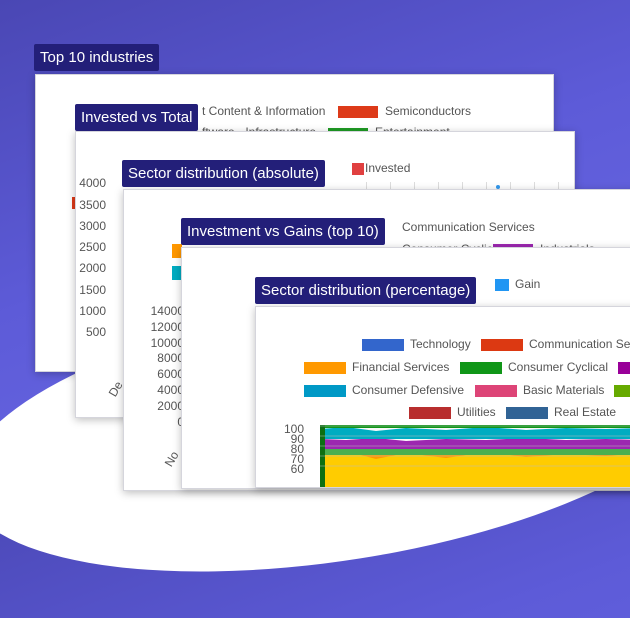 The height and width of the screenshot is (618, 630). What do you see at coordinates (167, 327) in the screenshot?
I see `y-tick: 12000` at bounding box center [167, 327].